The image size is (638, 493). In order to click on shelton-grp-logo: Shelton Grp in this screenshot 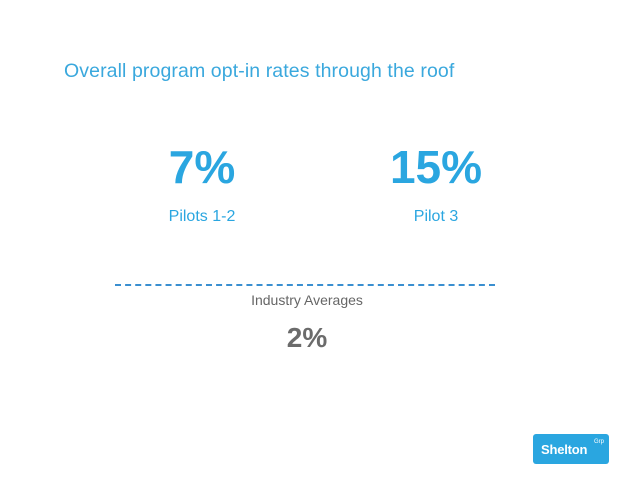, I will do `click(571, 449)`.